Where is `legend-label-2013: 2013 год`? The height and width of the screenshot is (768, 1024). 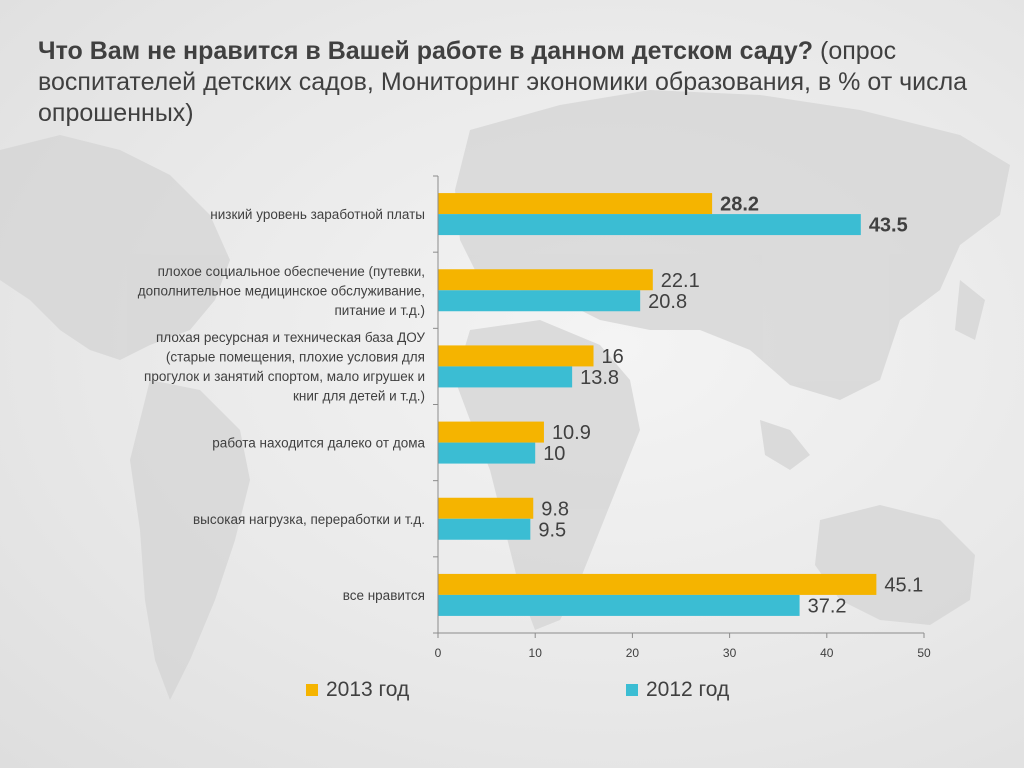
legend-label-2013: 2013 год is located at coordinates (368, 689).